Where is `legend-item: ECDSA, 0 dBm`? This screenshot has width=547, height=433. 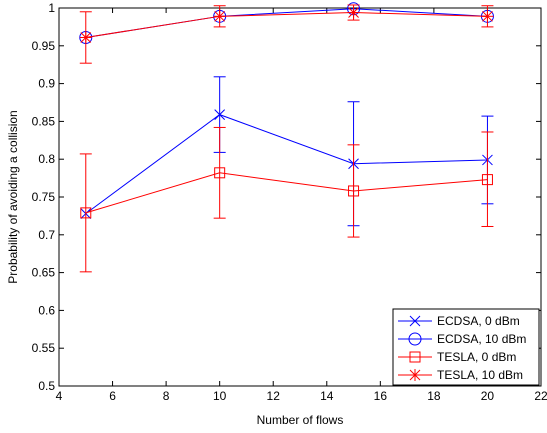 legend-item: ECDSA, 0 dBm is located at coordinates (459, 321).